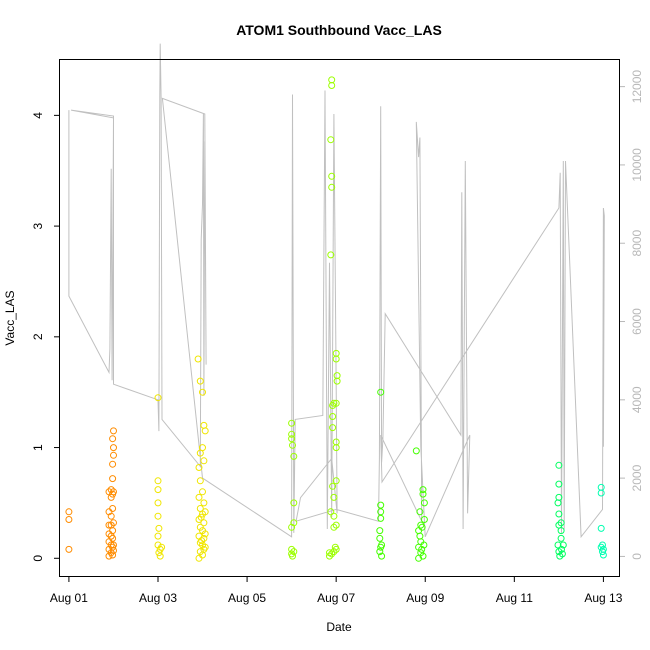  I want to click on x-tick-label: Aug 11, so click(514, 598).